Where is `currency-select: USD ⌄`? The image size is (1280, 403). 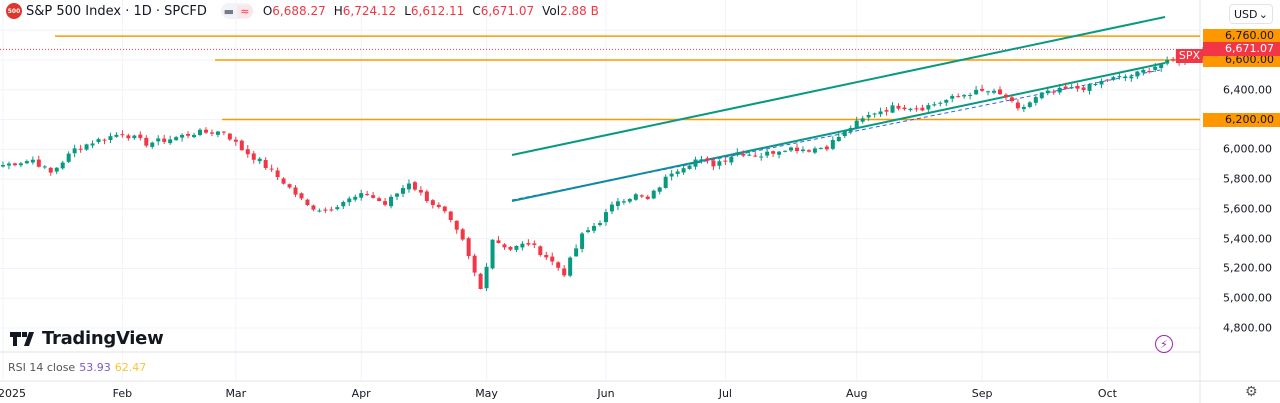
currency-select: USD ⌄ is located at coordinates (1251, 14).